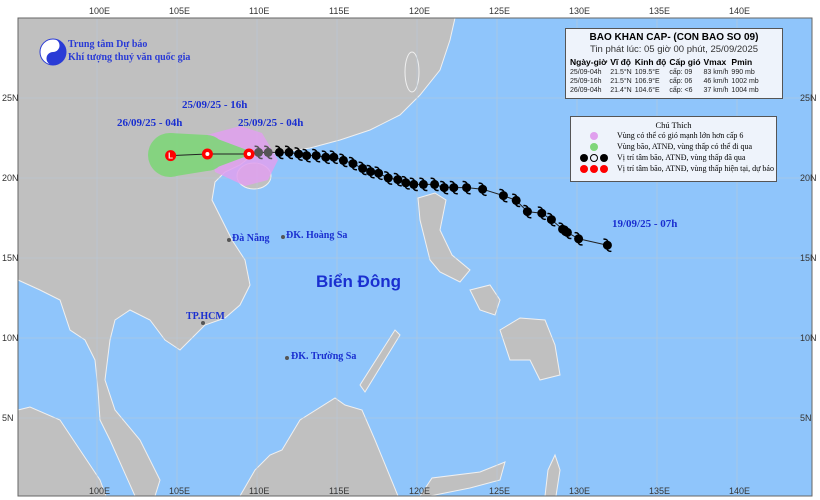  Describe the element at coordinates (10, 338) in the screenshot. I see `lat-tick-left: 10N` at that location.